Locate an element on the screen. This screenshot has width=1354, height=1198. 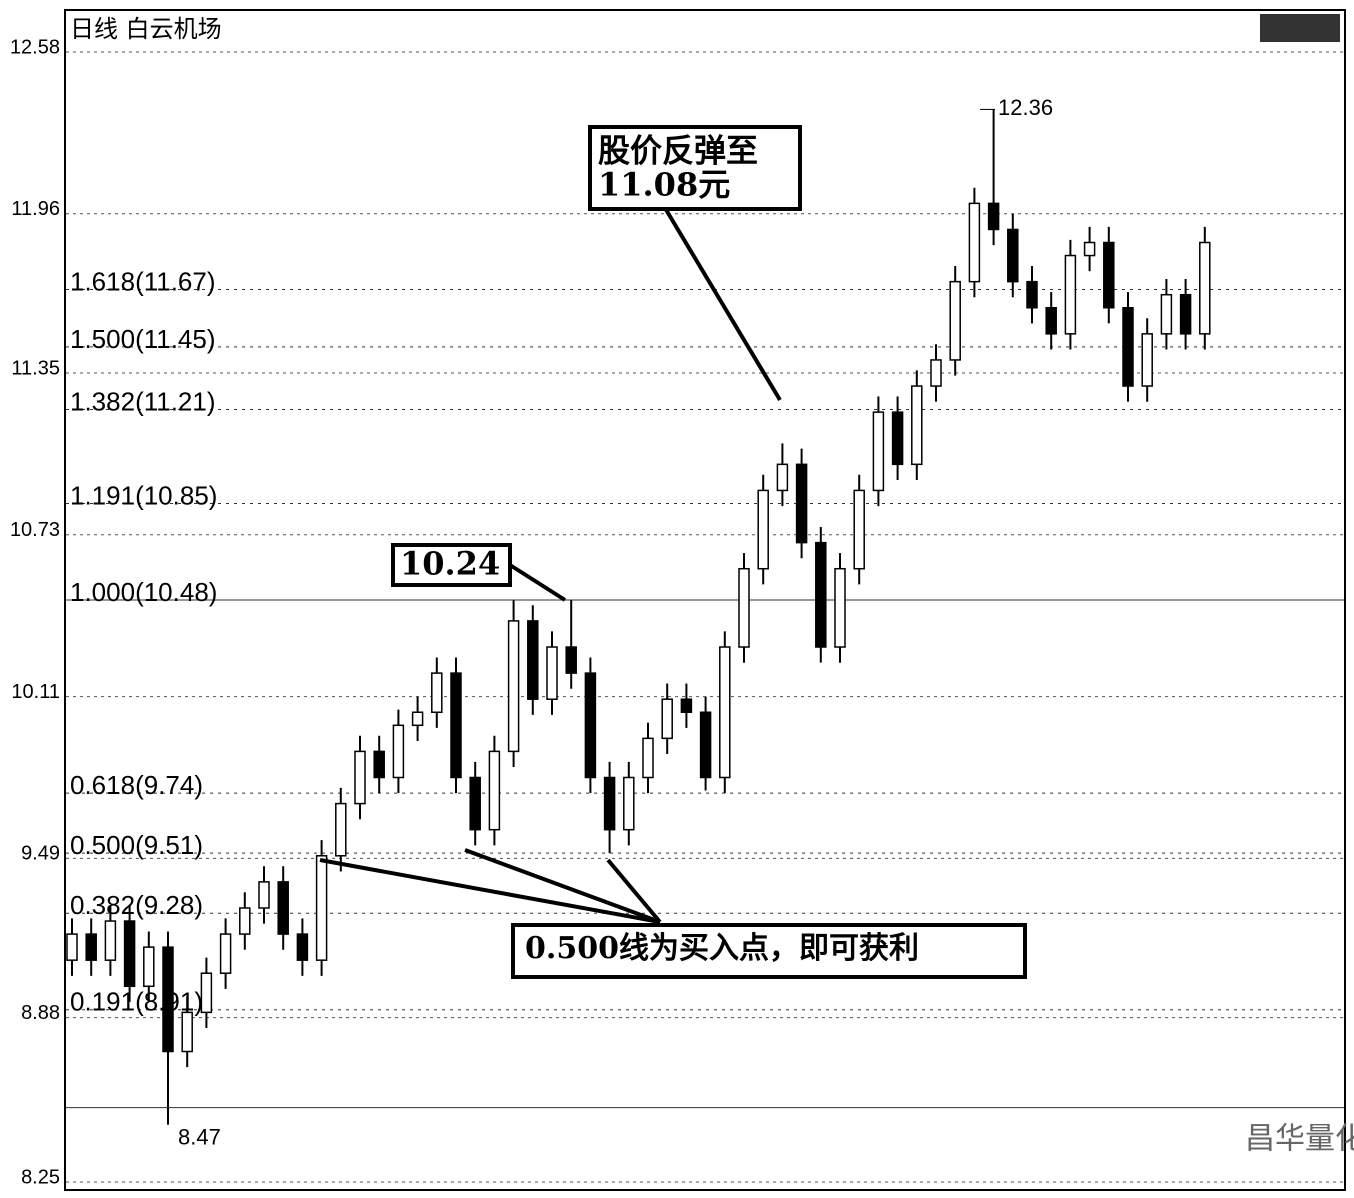
fib-label: 0.382(9.28) is located at coordinates (136, 905).